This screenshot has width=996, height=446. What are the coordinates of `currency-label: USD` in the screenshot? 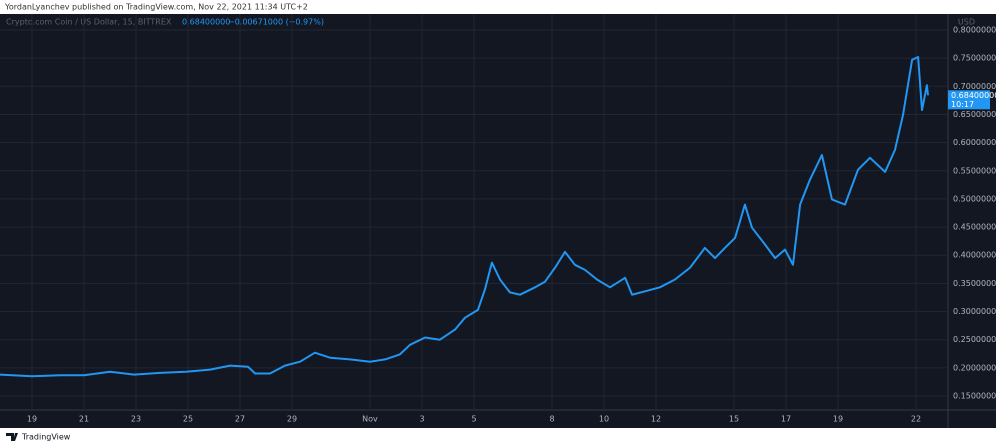 It's located at (966, 22).